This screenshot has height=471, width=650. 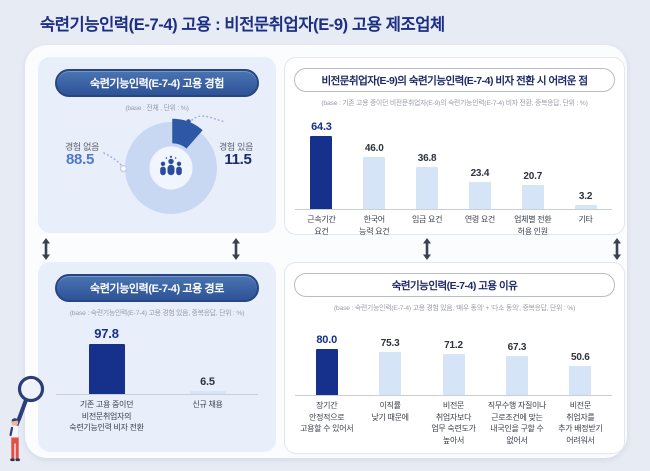 I want to click on people-icon, so click(x=171, y=165).